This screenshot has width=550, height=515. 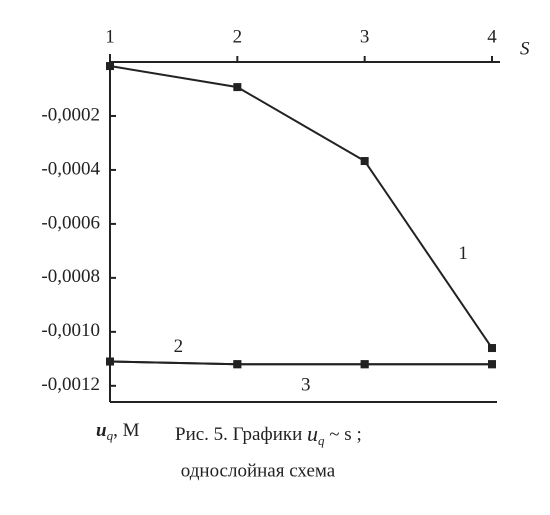 I want to click on y-tick-label: -0,0010, so click(x=70, y=330).